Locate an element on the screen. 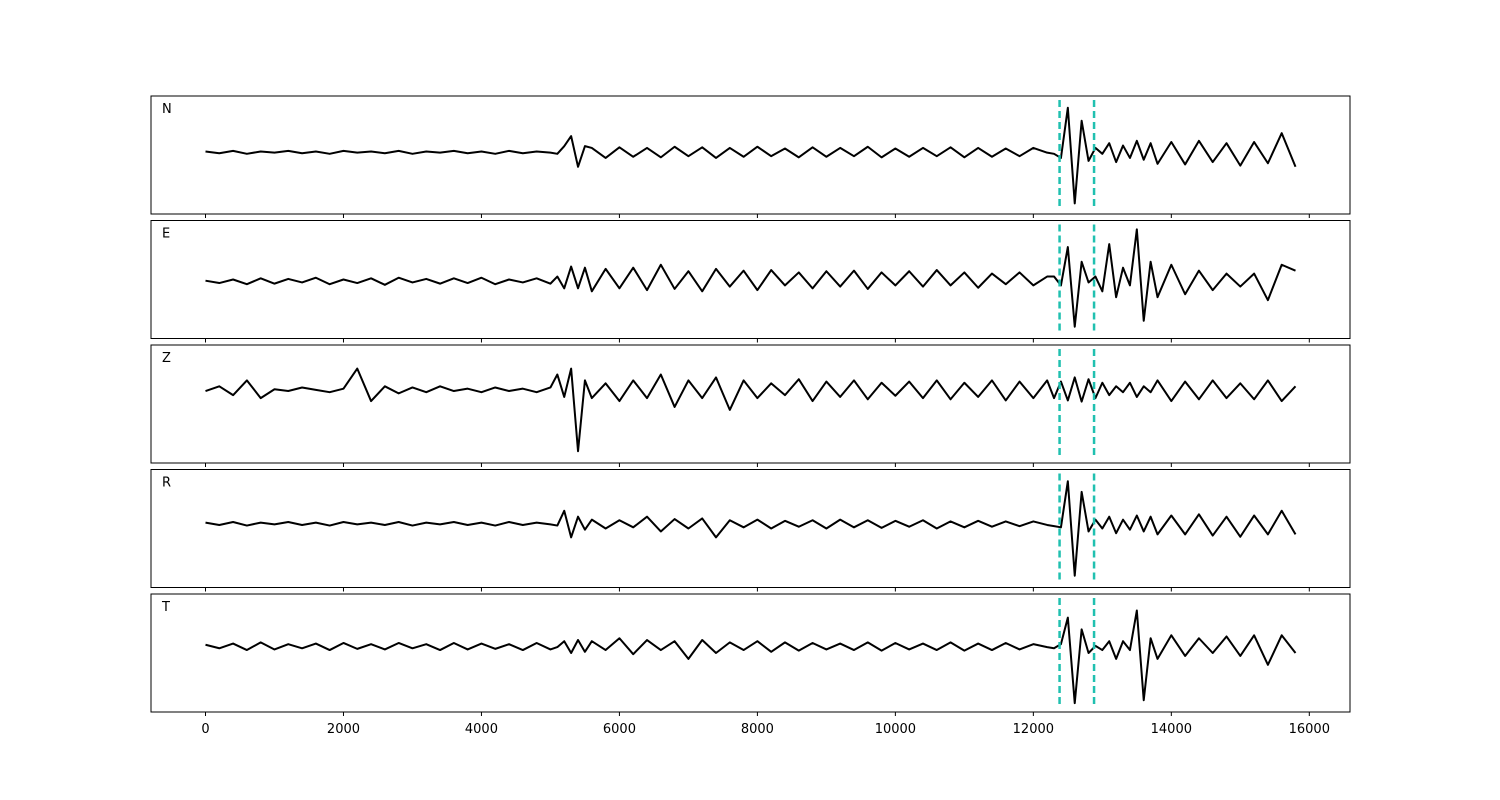 The width and height of the screenshot is (1500, 800). x-tick-label: 14000 is located at coordinates (1171, 729).